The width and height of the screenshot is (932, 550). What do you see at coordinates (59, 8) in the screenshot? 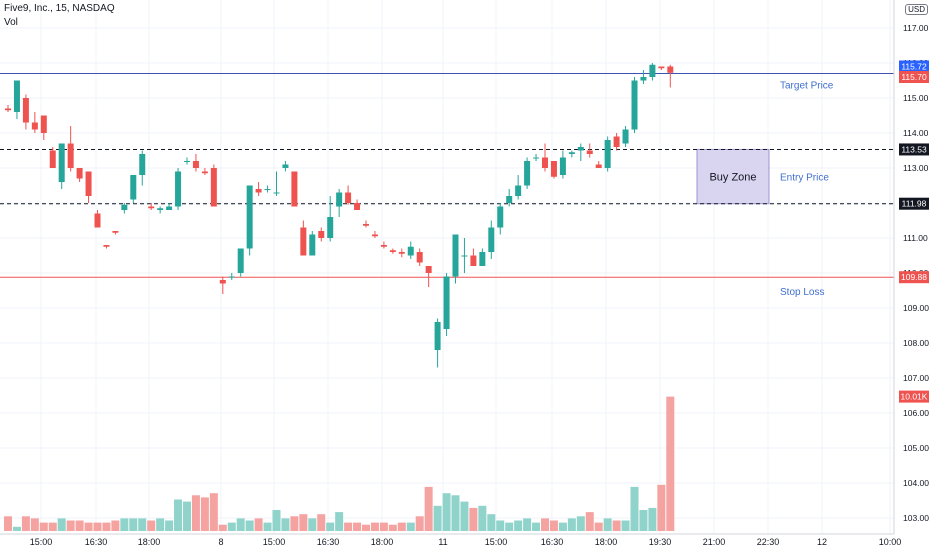
I see `chart-title: Five9, Inc., 15, NASDAQ` at bounding box center [59, 8].